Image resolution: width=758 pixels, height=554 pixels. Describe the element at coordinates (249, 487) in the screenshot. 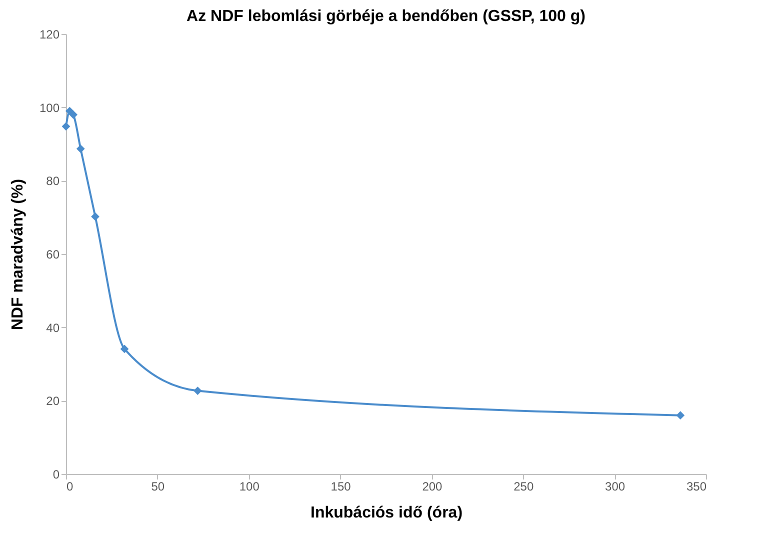

I see `x-tick-label: 100` at that location.